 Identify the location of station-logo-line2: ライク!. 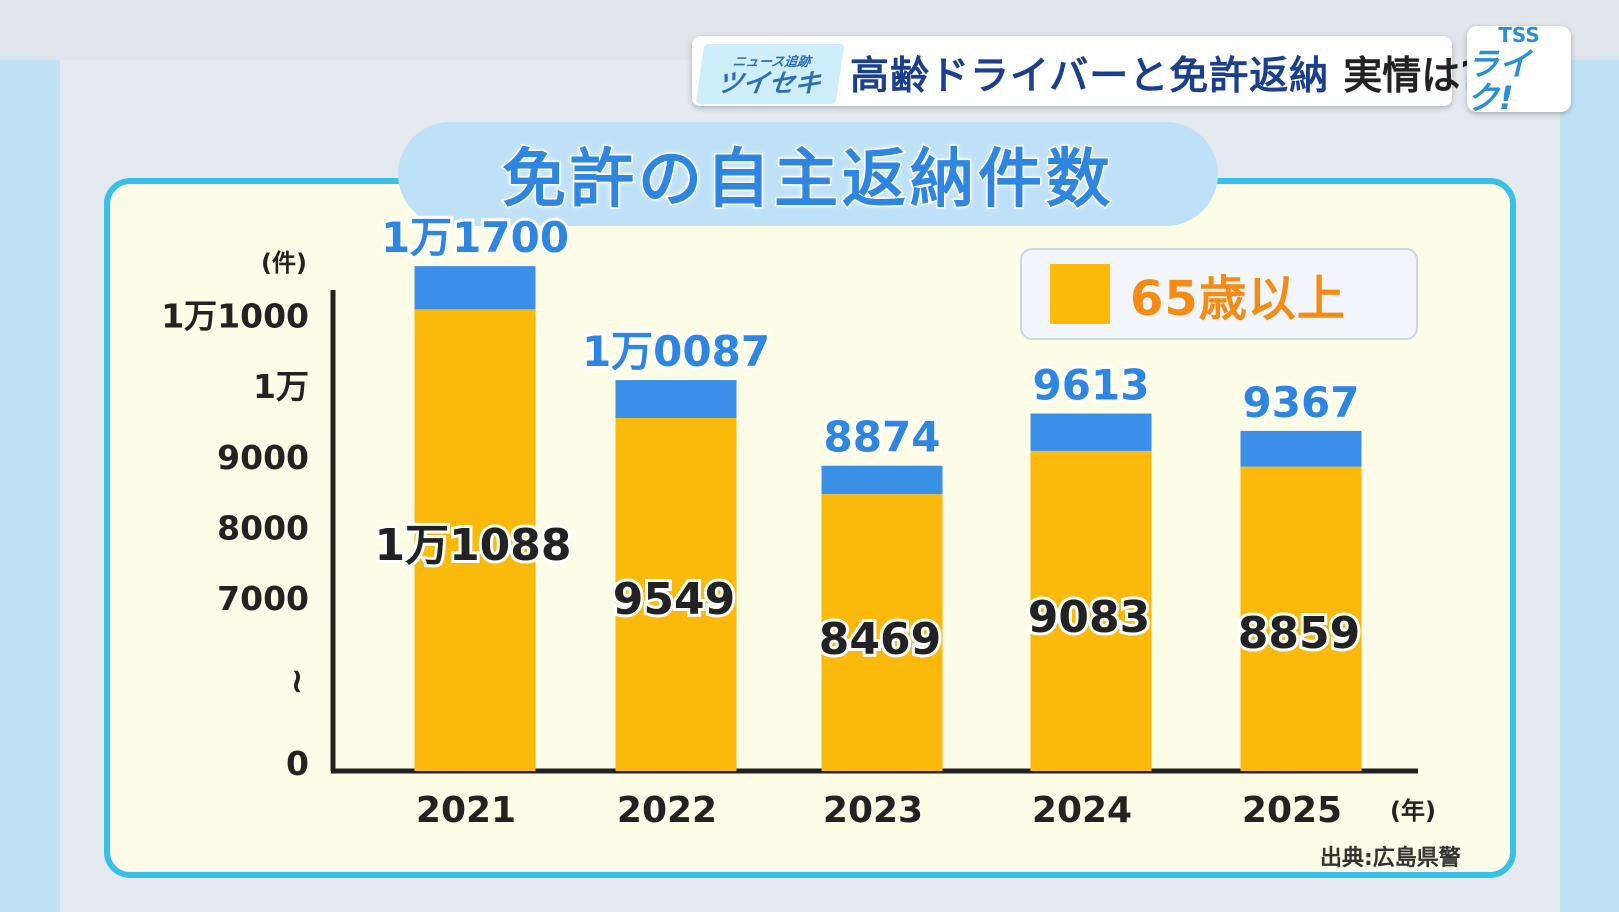
(1499, 81).